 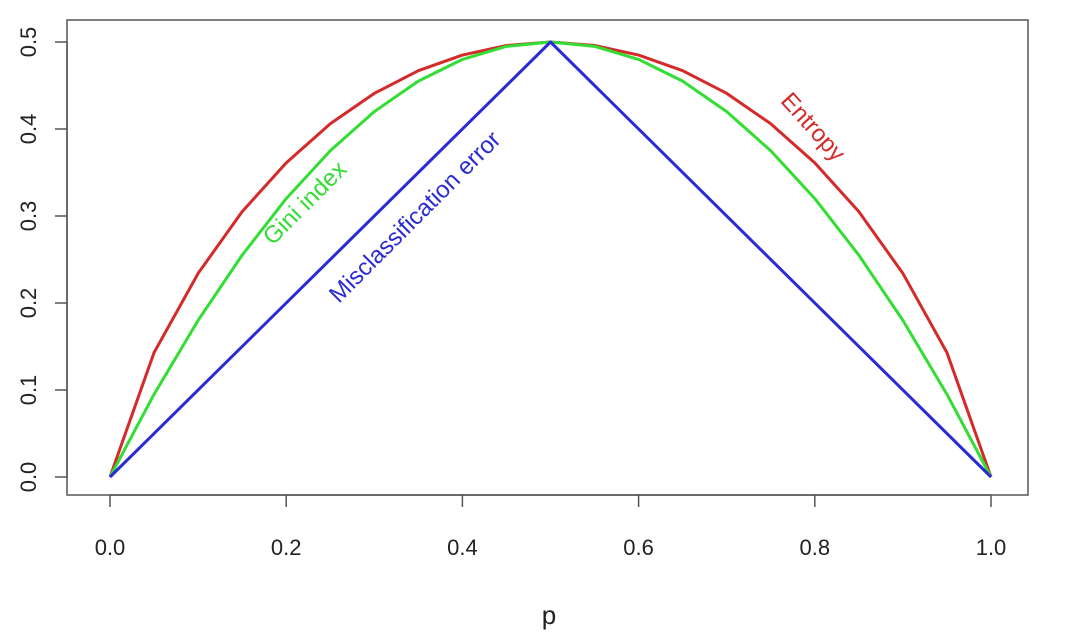 What do you see at coordinates (549, 615) in the screenshot?
I see `x-axis-title: p` at bounding box center [549, 615].